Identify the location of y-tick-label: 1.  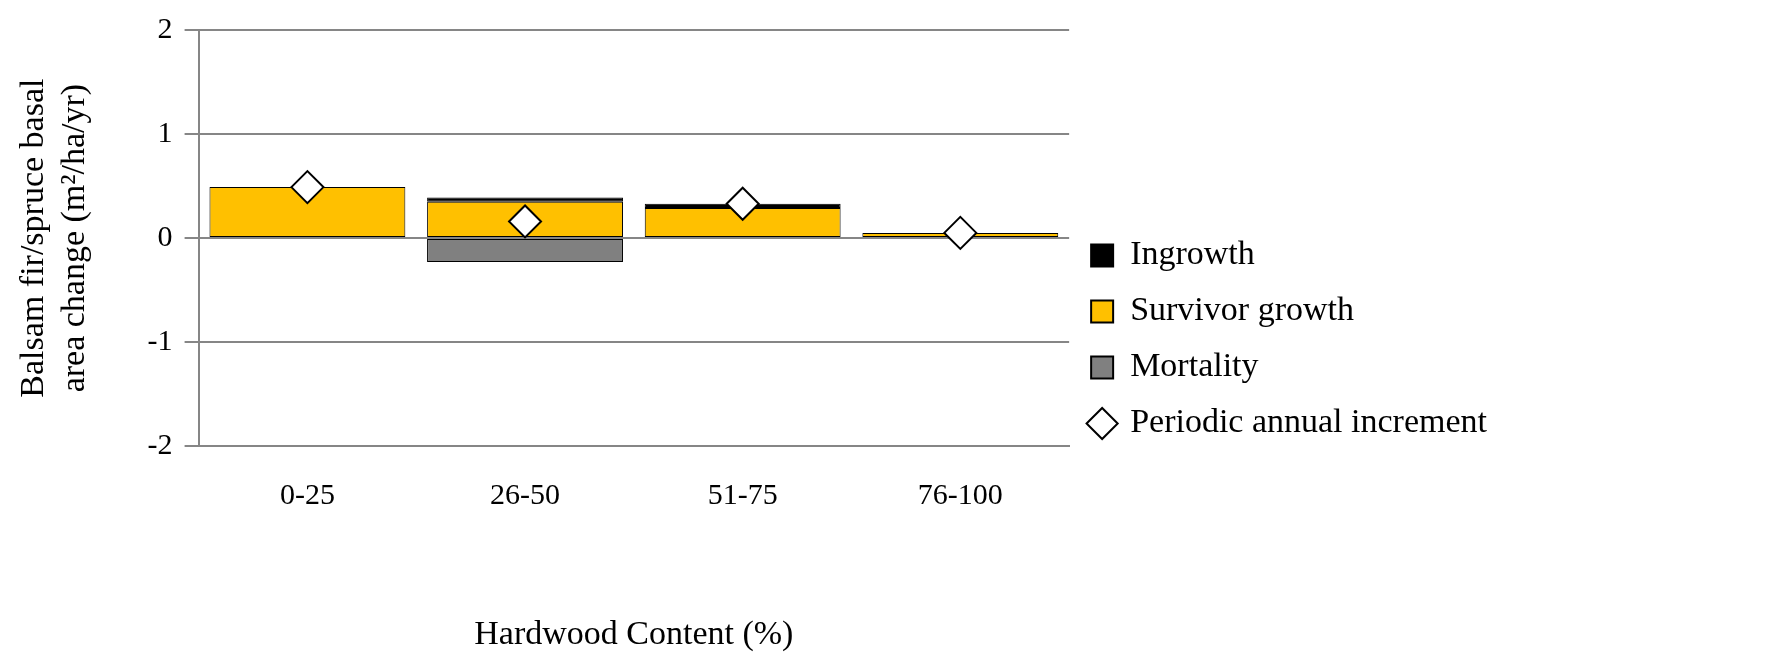
(165, 131).